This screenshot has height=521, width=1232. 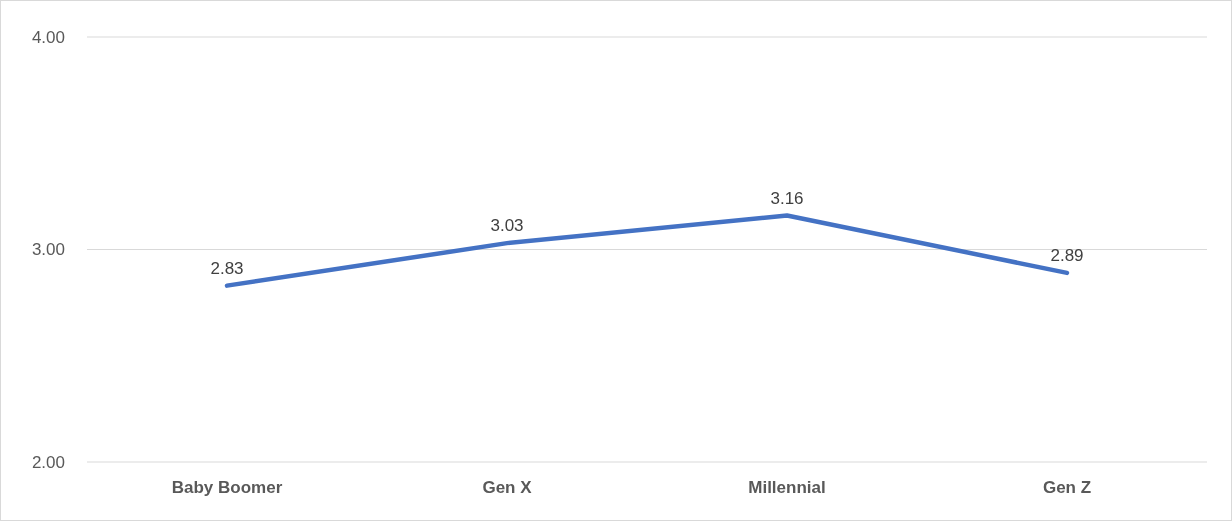 I want to click on y-tick-label: 4.00, so click(x=48, y=37).